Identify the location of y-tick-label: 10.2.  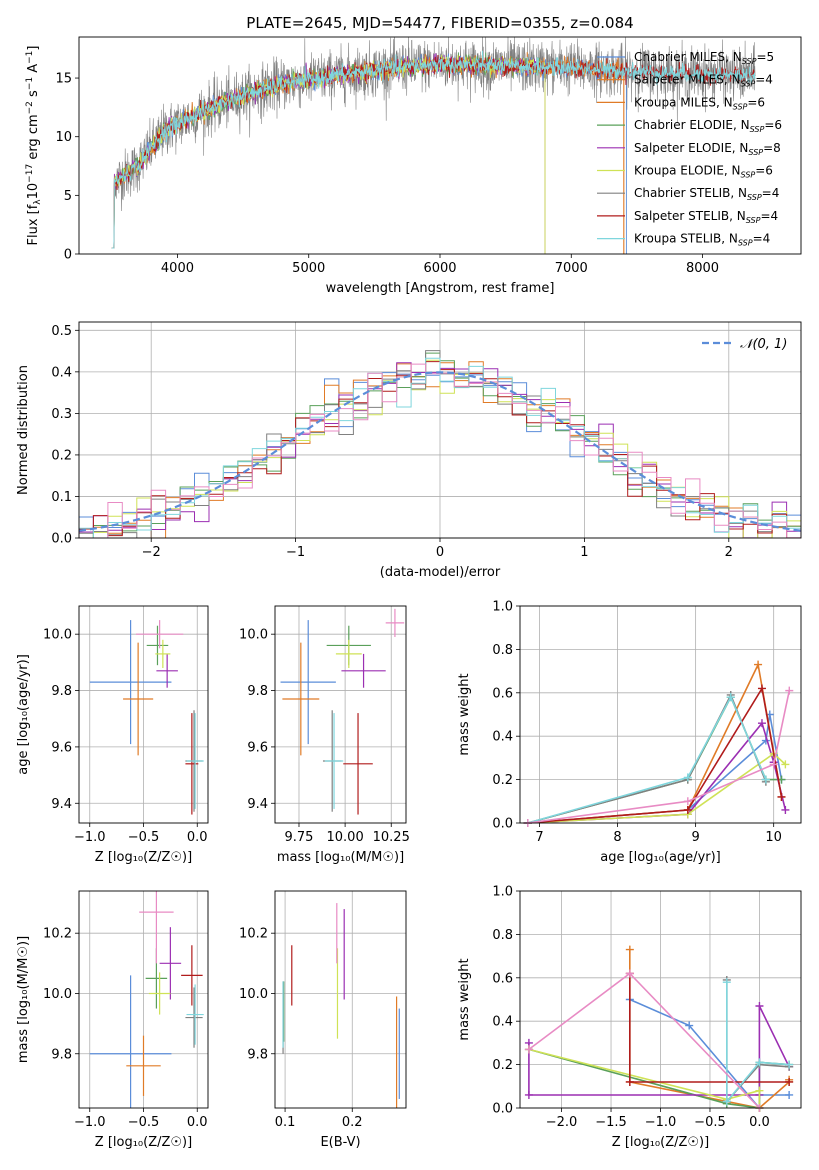
(253, 934).